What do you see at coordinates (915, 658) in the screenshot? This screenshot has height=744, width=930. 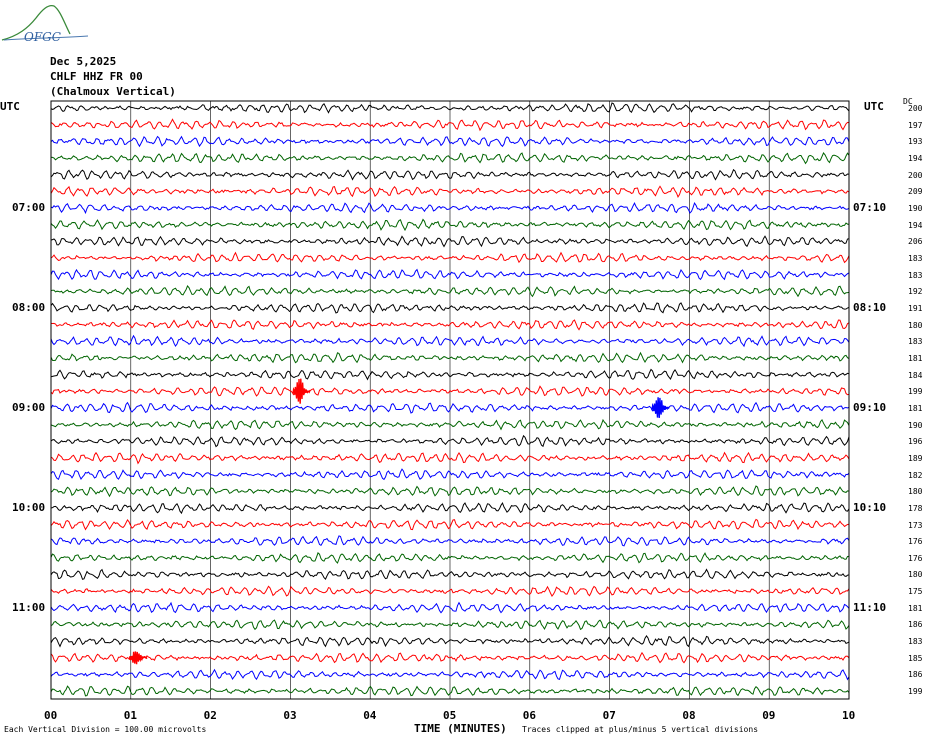 I see `dc-offset-label: 185` at bounding box center [915, 658].